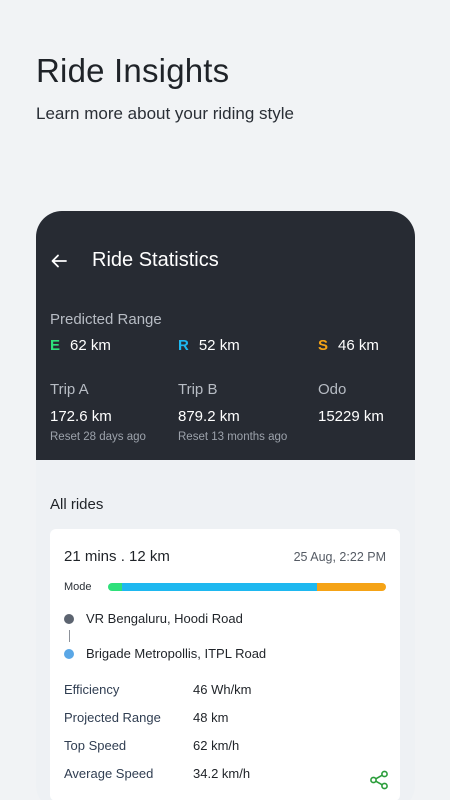 The width and height of the screenshot is (450, 800). Describe the element at coordinates (69, 389) in the screenshot. I see `trip-label: Trip A` at that location.